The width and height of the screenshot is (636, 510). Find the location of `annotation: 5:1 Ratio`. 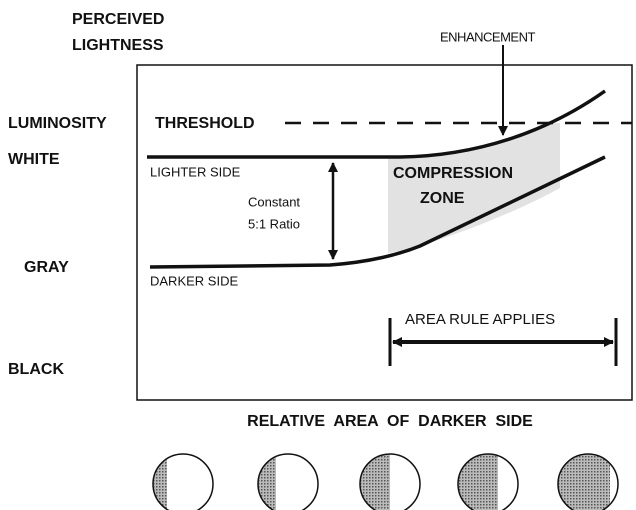

annotation: 5:1 Ratio is located at coordinates (274, 223).